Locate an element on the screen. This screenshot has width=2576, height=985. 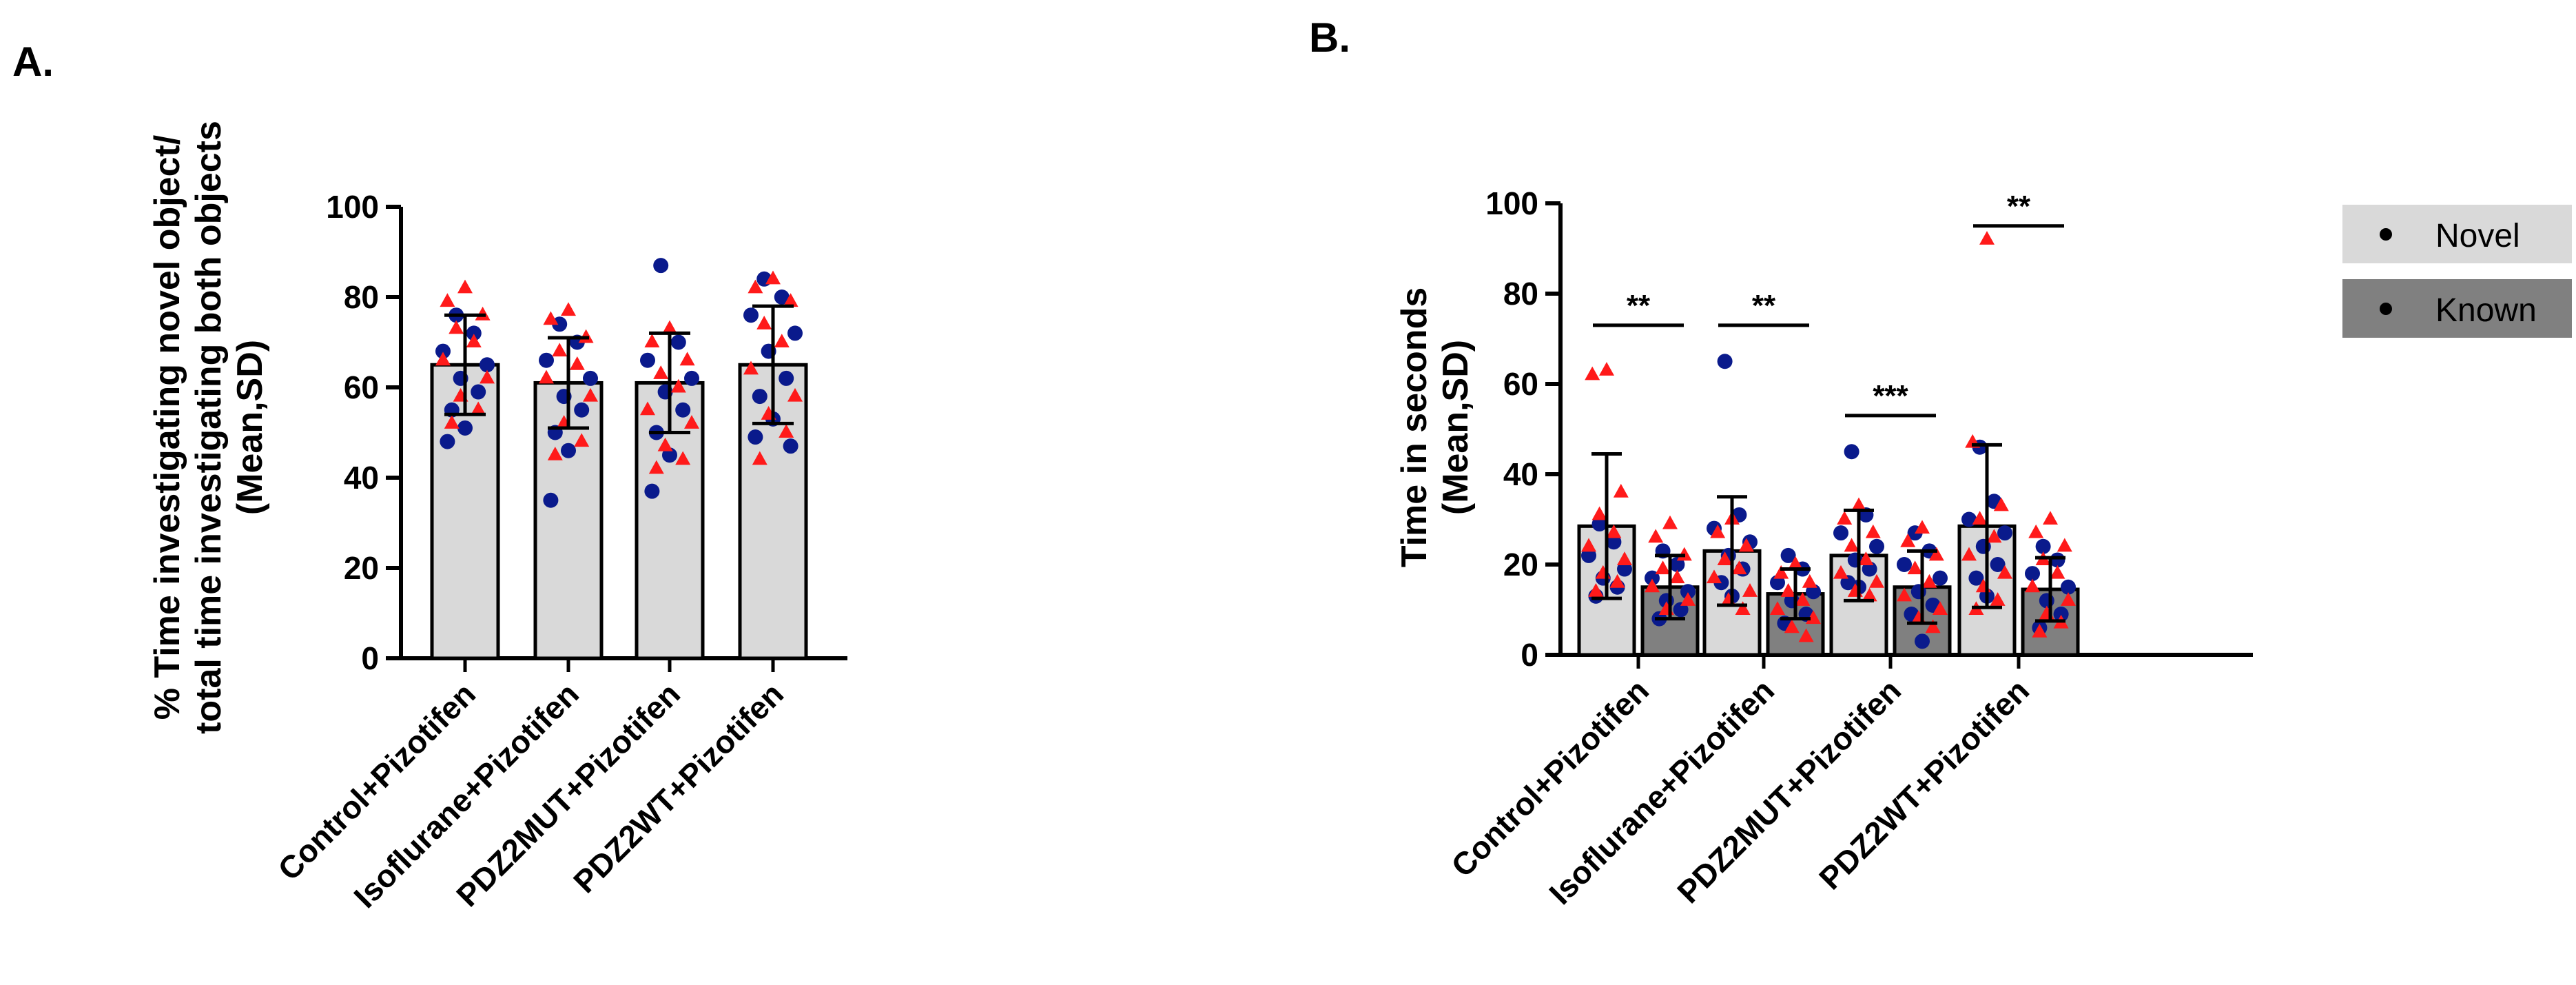
panel-b-y-tick-label: 80 is located at coordinates (1520, 294).